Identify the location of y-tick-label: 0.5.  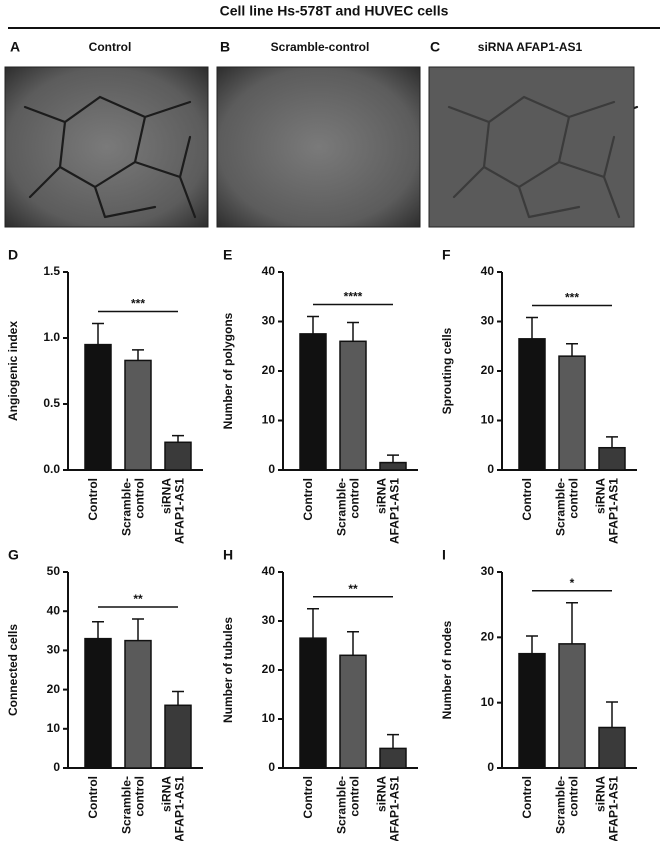
(51, 403).